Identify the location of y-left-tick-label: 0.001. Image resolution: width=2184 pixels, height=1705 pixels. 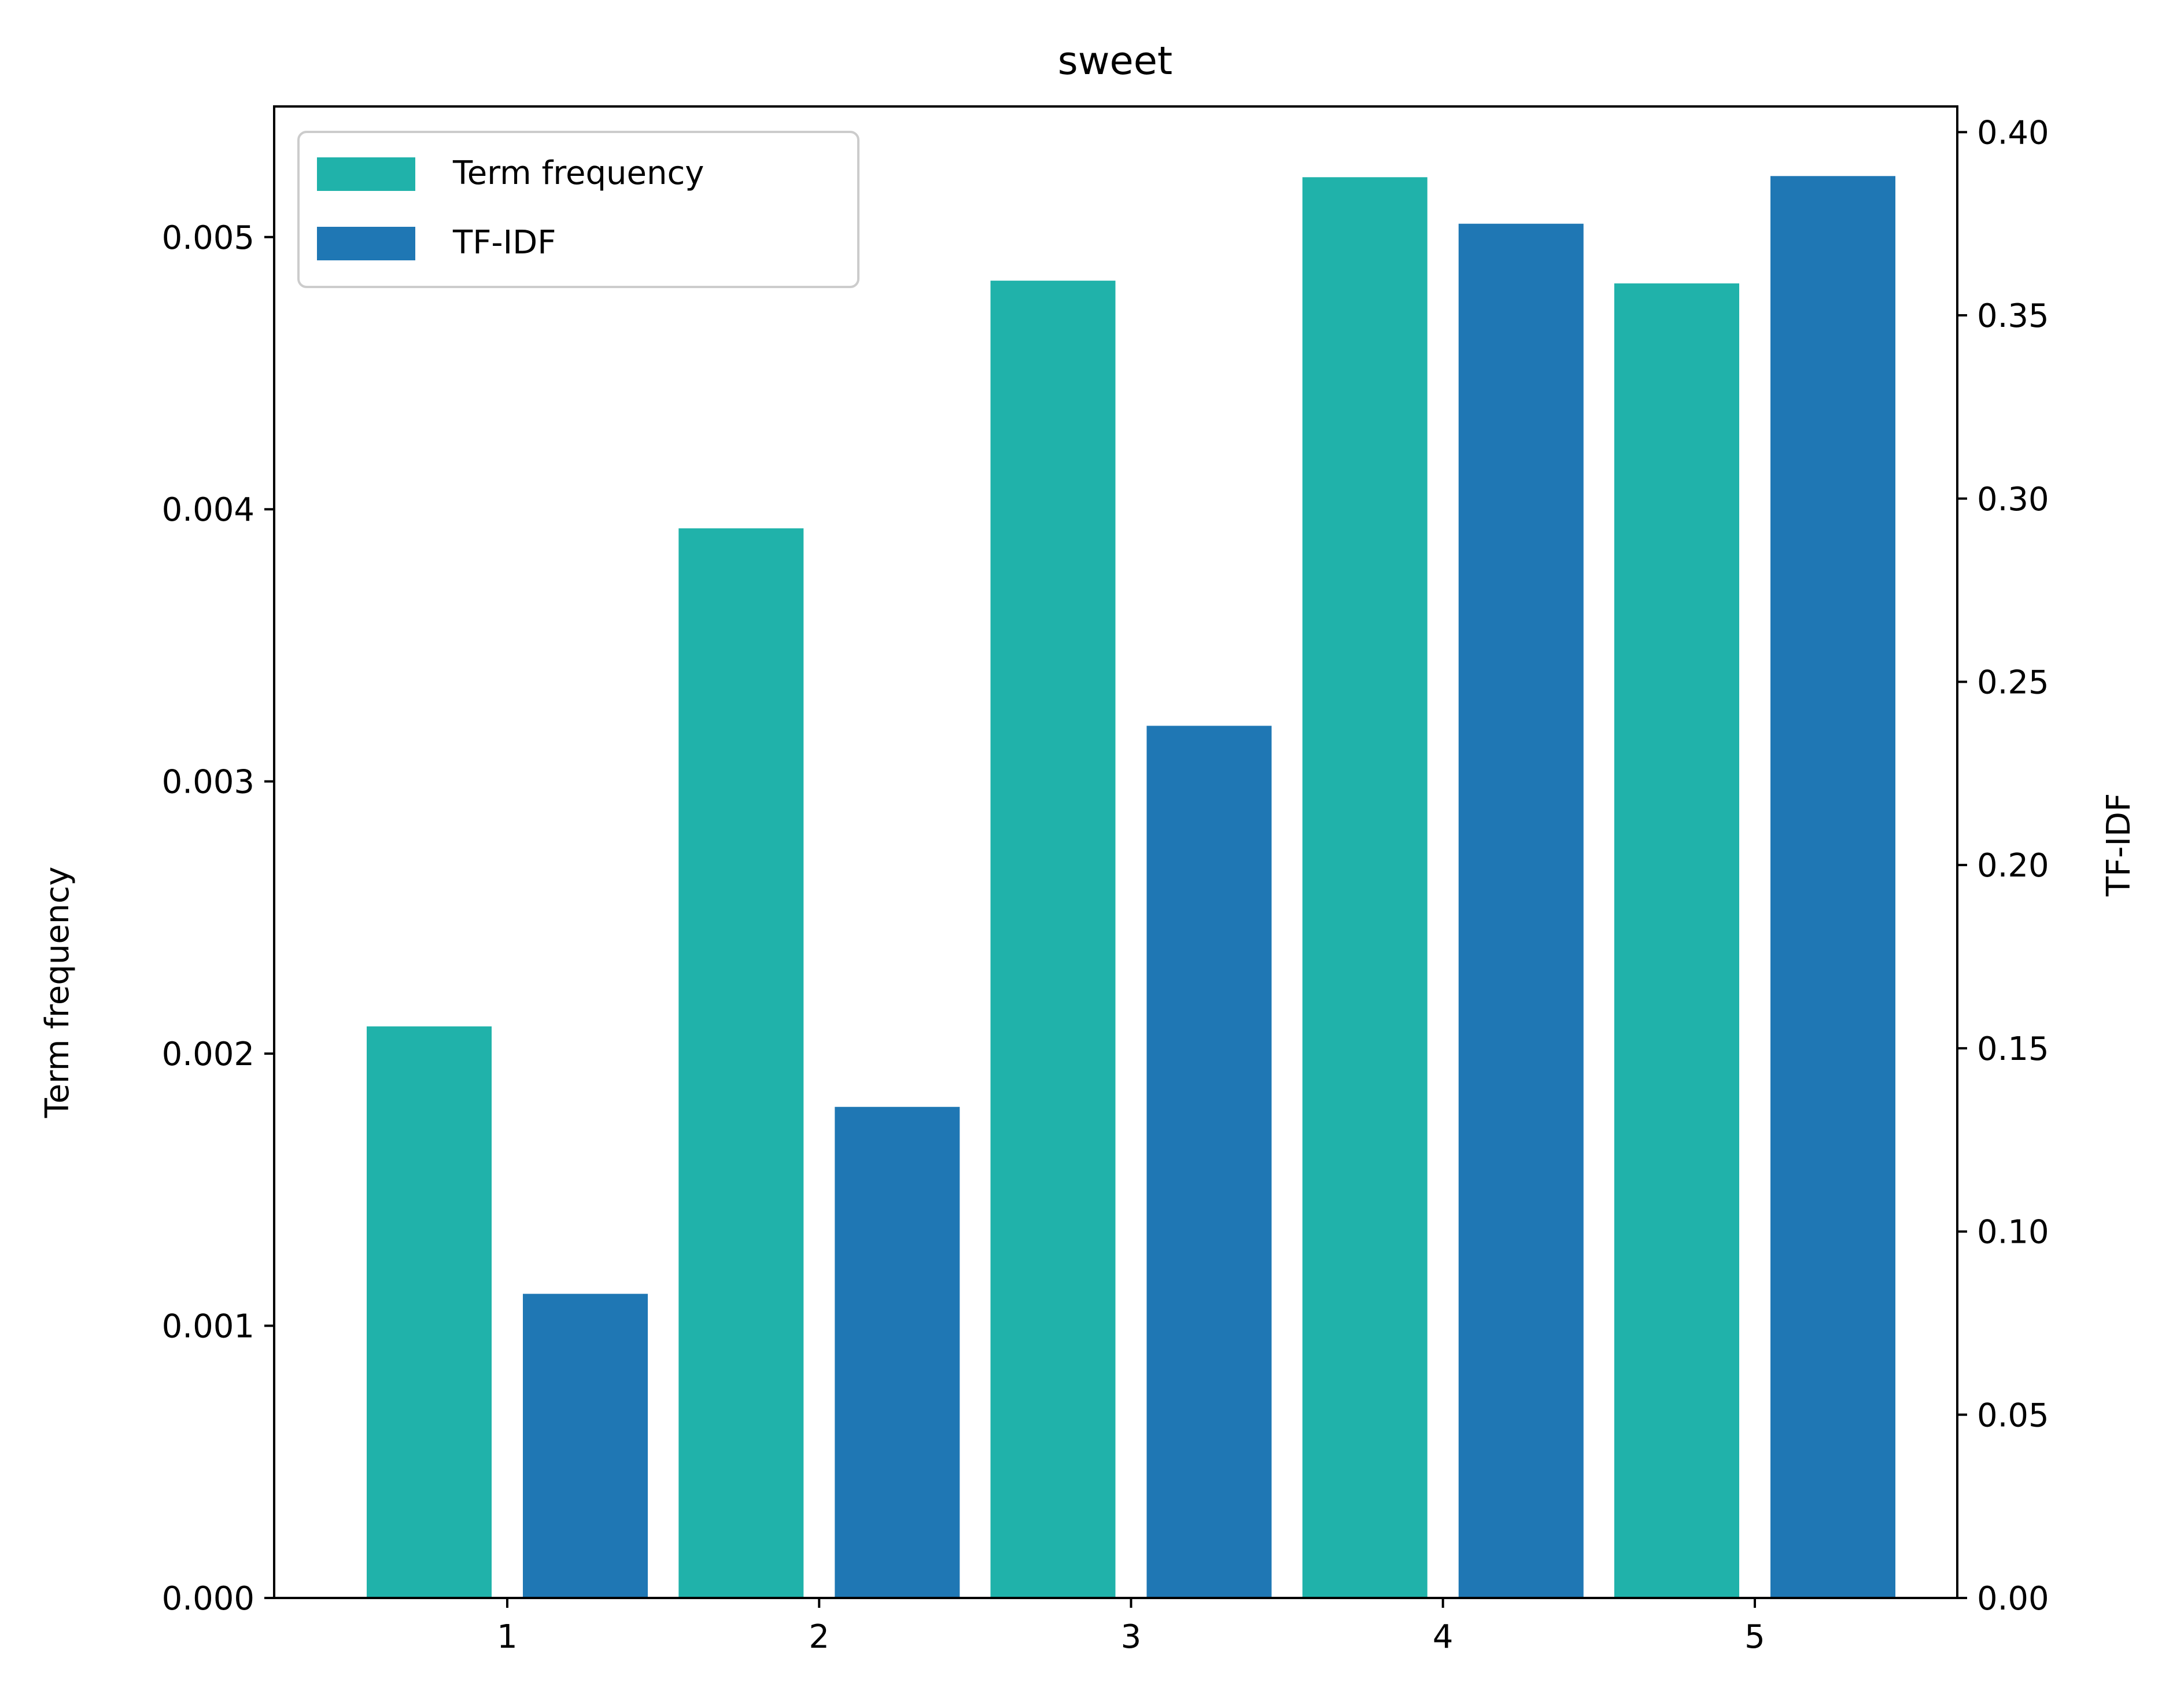
(208, 1327).